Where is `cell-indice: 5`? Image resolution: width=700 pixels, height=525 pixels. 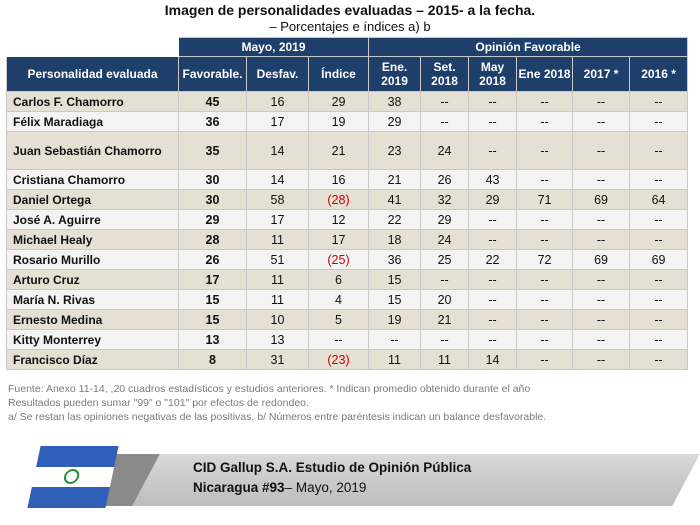 cell-indice: 5 is located at coordinates (338, 319).